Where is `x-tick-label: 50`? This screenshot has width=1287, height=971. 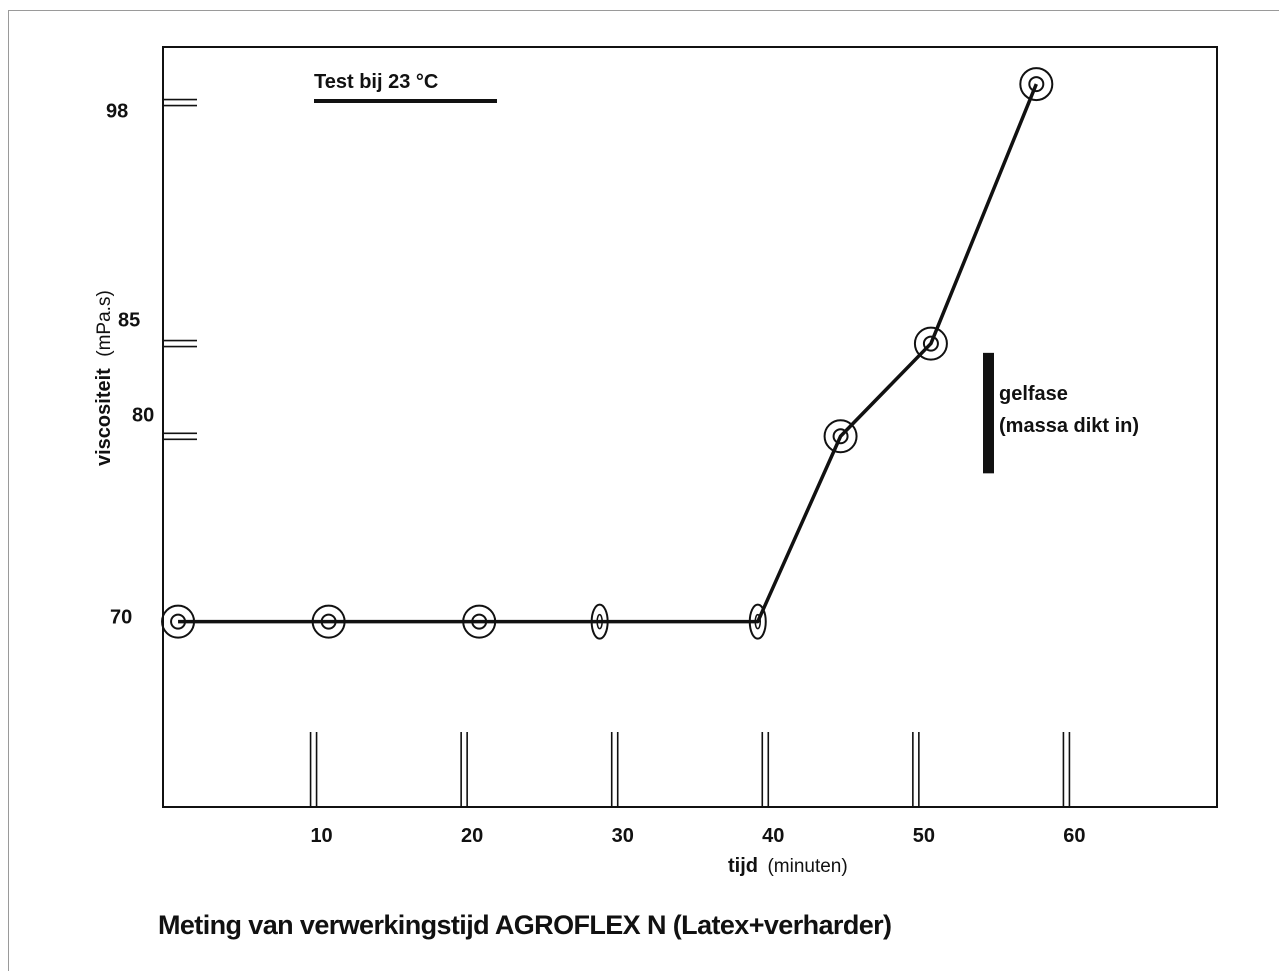
x-tick-label: 50 is located at coordinates (924, 836).